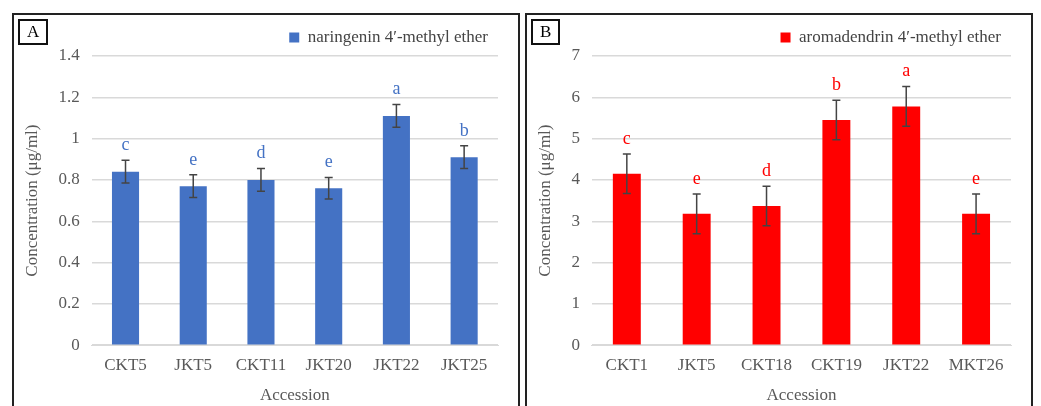  What do you see at coordinates (328, 364) in the screenshot?
I see `x-tick-label: JKT20` at bounding box center [328, 364].